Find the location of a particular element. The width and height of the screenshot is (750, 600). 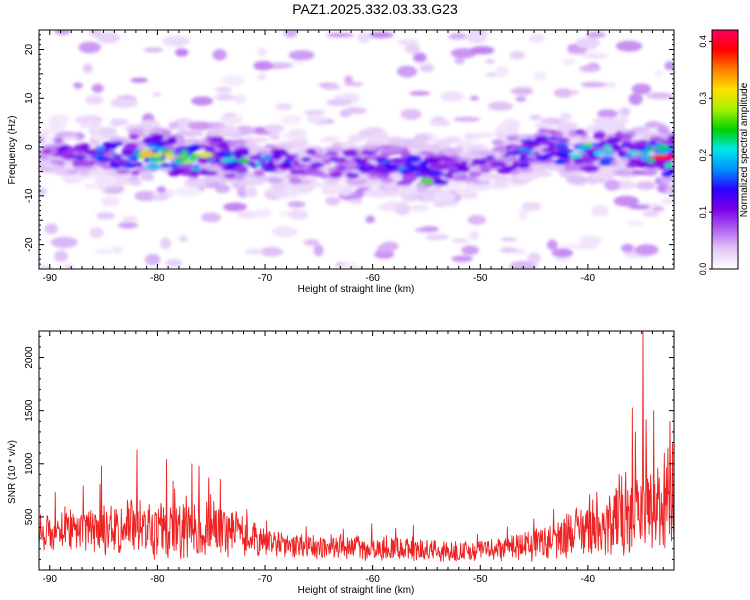

y-tick-label: 1000 is located at coordinates (29, 463).